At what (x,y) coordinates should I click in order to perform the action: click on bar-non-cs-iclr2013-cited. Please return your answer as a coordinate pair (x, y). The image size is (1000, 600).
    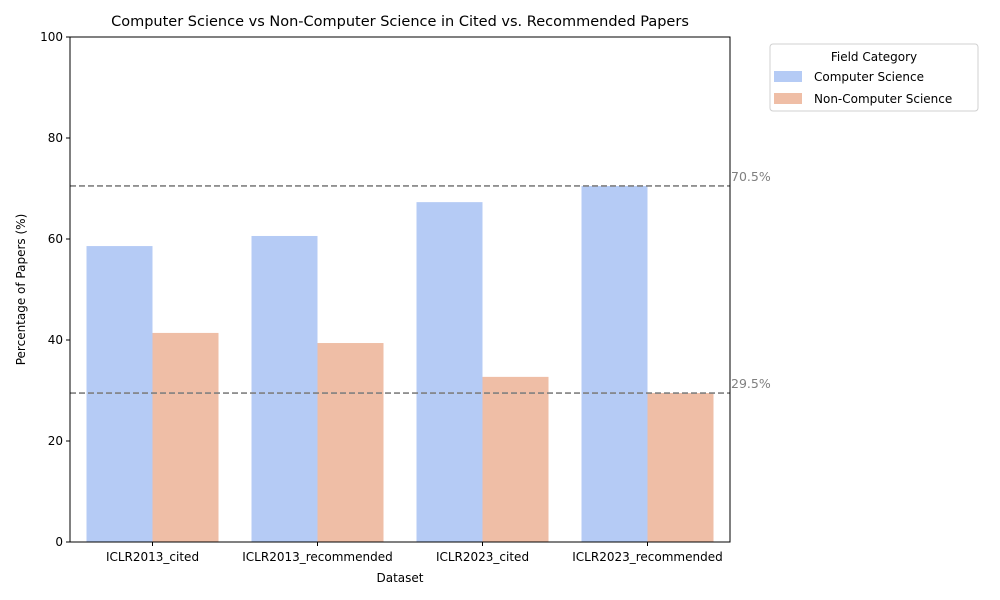
    Looking at the image, I should click on (185, 437).